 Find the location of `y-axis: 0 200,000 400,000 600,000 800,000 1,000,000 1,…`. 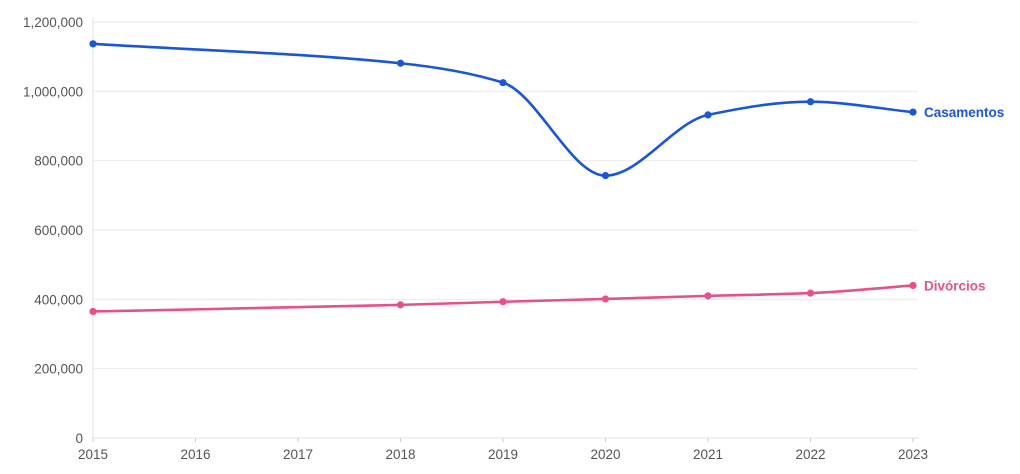

y-axis: 0 200,000 400,000 600,000 800,000 1,000,000 1,… is located at coordinates (58, 230).